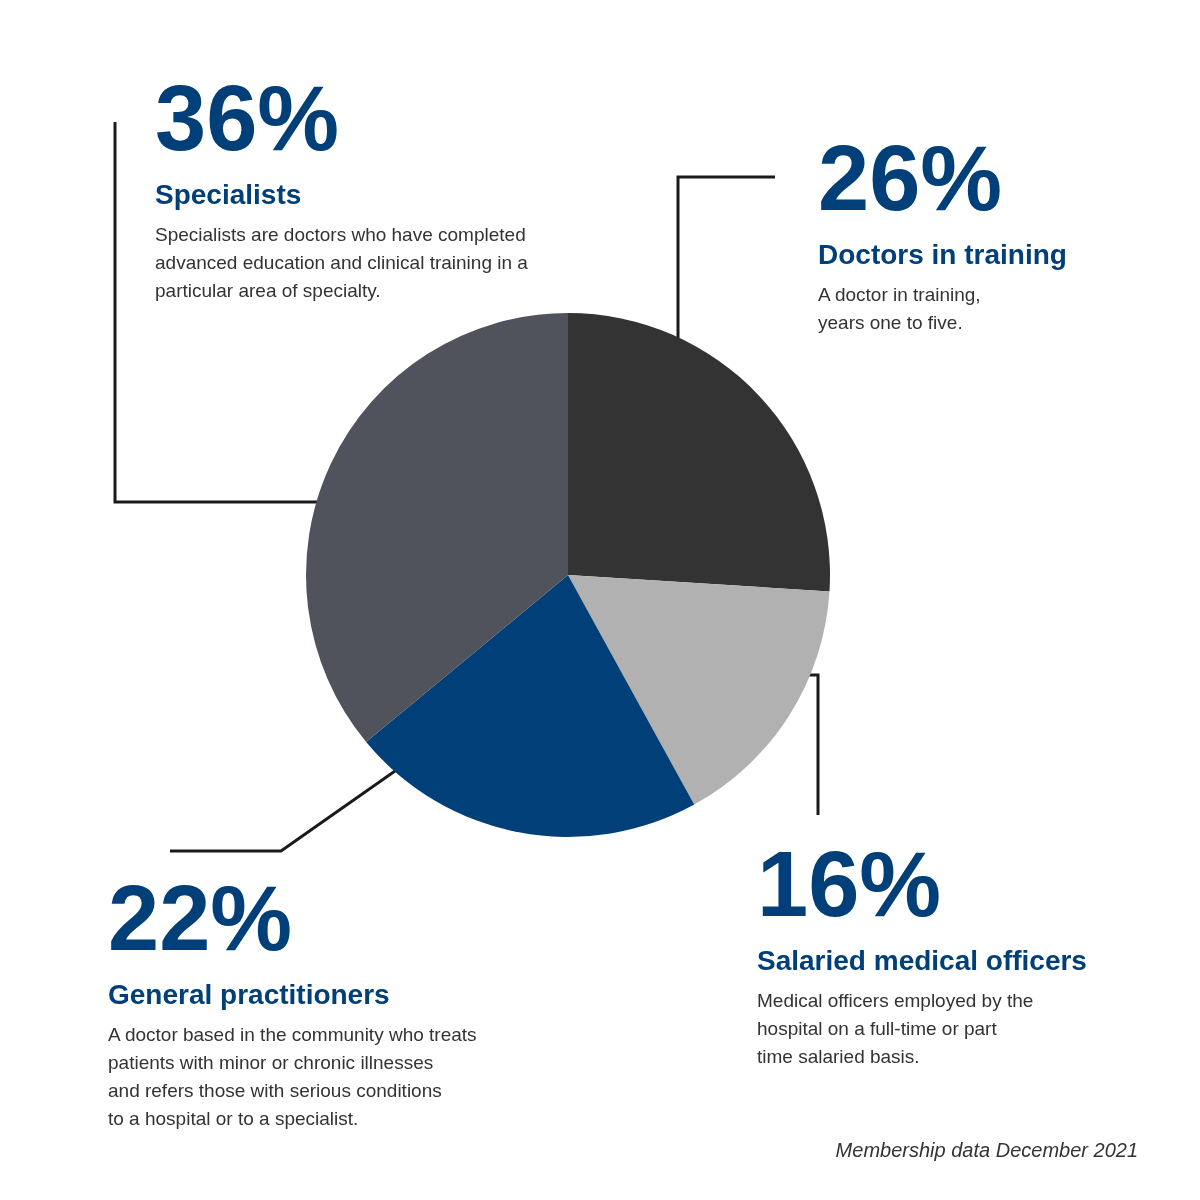 The image size is (1200, 1200). What do you see at coordinates (922, 960) in the screenshot?
I see `slice-label: Salaried medical officers` at bounding box center [922, 960].